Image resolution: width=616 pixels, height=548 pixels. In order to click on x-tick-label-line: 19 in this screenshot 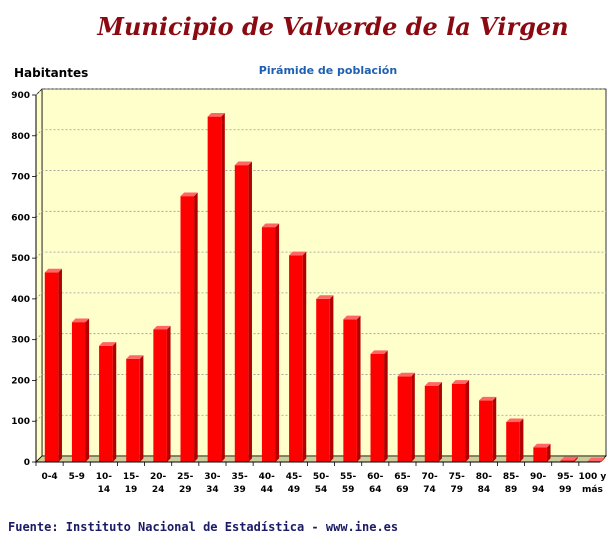, I will do `click(131, 490)`.